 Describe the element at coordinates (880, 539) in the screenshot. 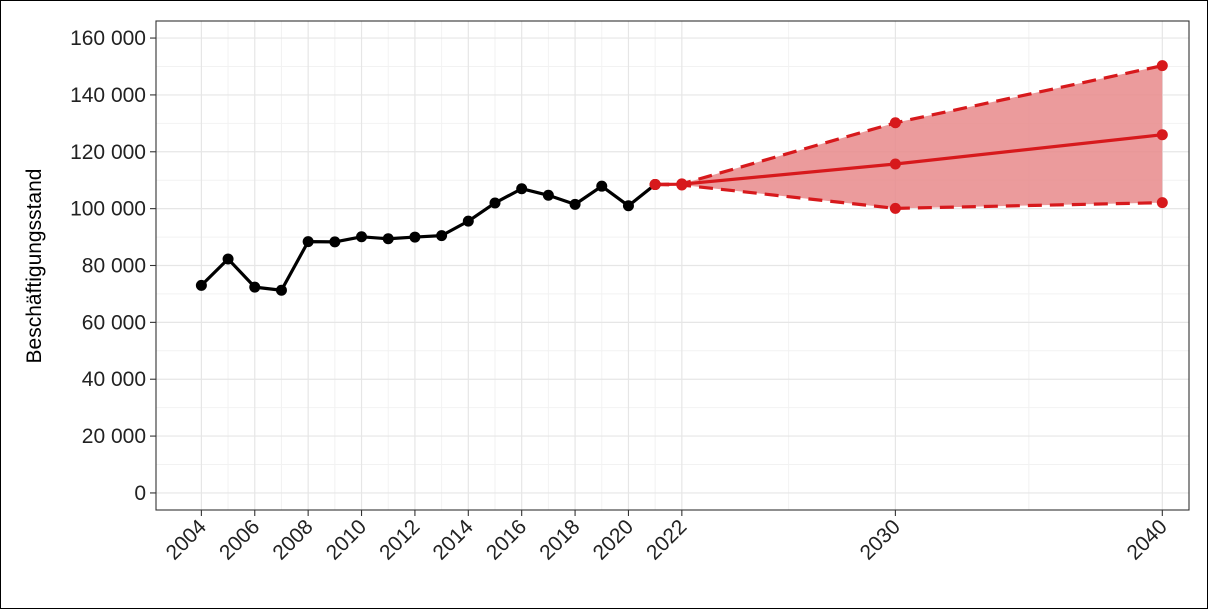

I see `x-tick-label: 2030` at that location.